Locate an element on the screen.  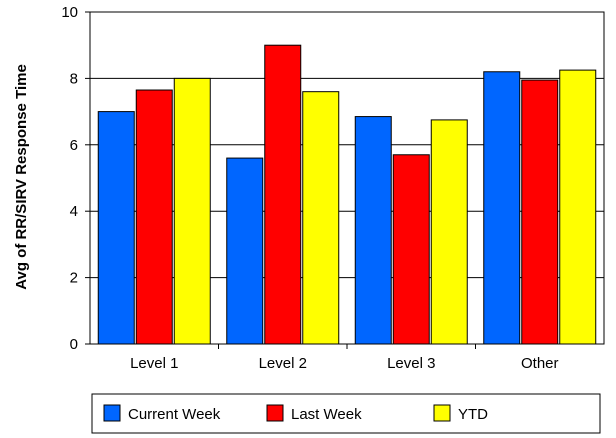
legend: Current Week Last Week YTD is located at coordinates (346, 413).